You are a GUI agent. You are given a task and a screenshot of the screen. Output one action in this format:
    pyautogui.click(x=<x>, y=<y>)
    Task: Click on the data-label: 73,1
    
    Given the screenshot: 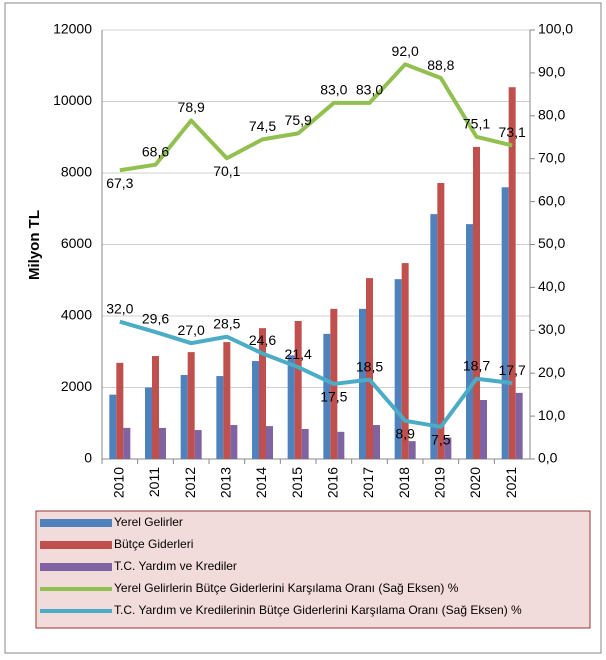 What is the action you would take?
    pyautogui.click(x=512, y=132)
    